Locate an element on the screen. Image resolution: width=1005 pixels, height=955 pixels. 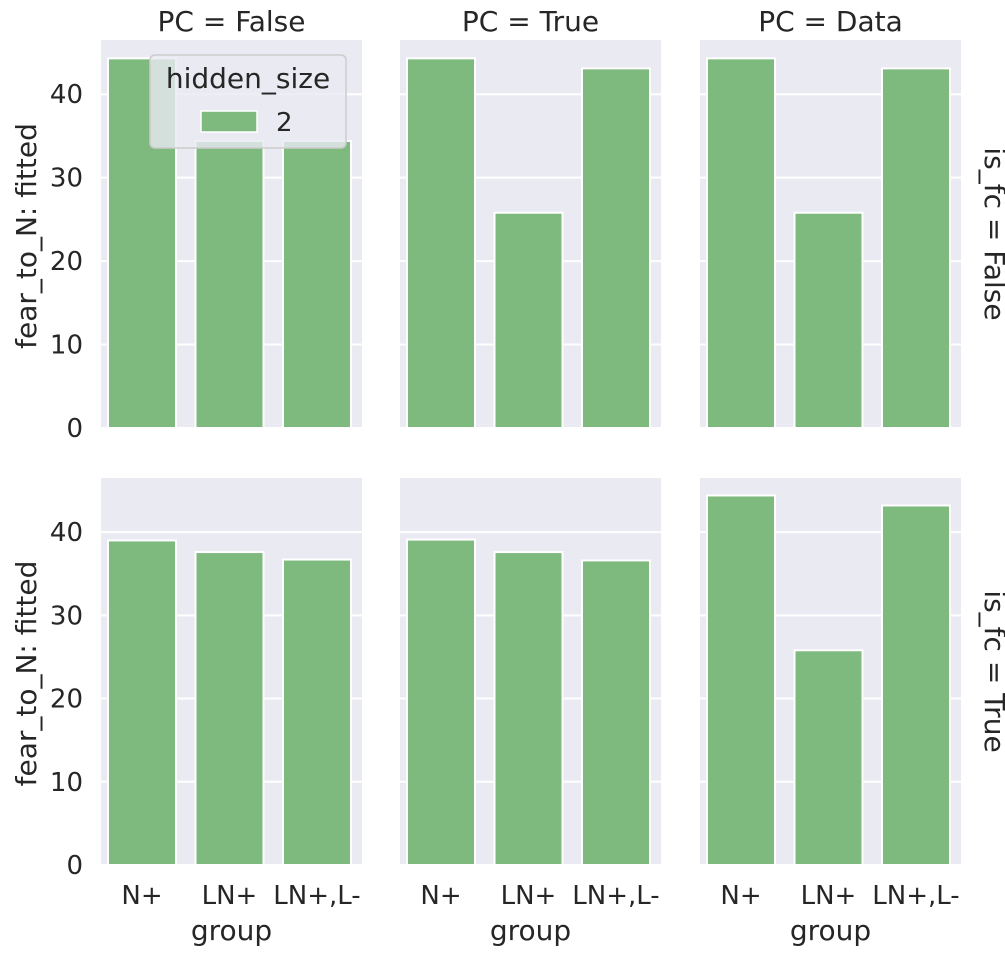
column-title: PC = False is located at coordinates (232, 21).